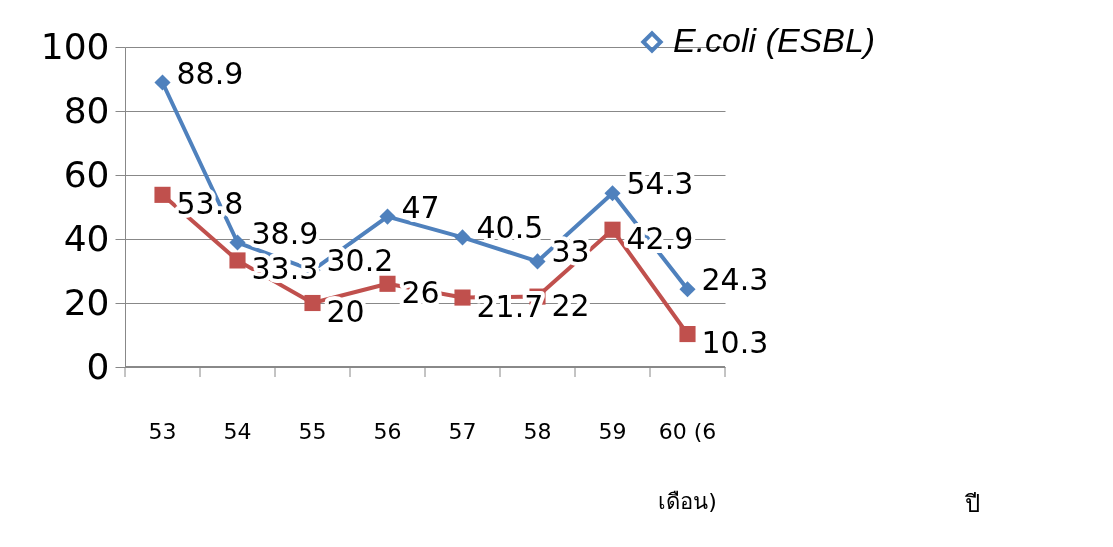 The image size is (1113, 547). I want to click on data-label: 22, so click(570, 305).